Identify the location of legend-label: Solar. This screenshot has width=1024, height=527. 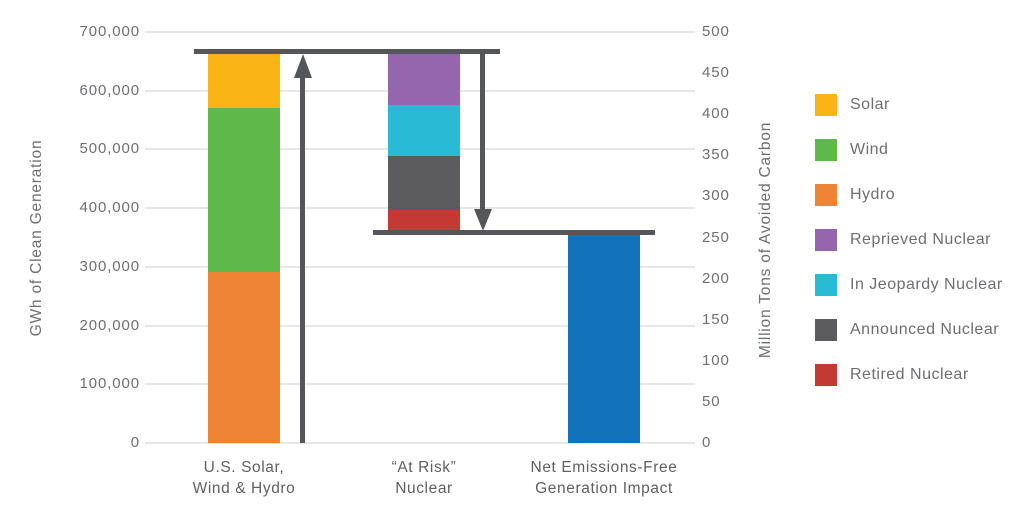
(870, 104).